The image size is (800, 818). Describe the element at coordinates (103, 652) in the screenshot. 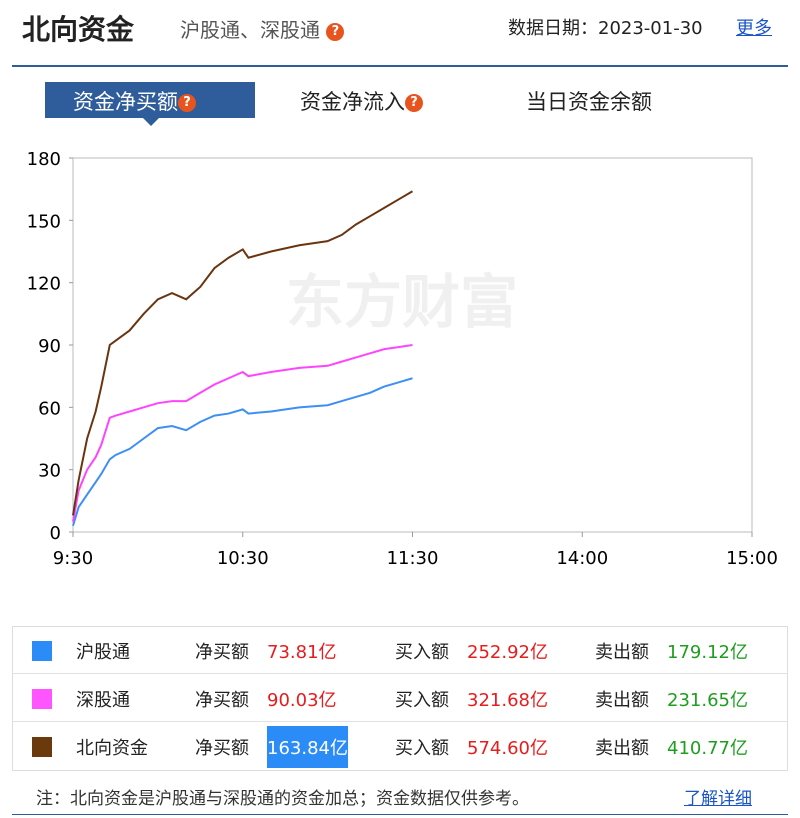

I see `row-name: 沪股通` at that location.